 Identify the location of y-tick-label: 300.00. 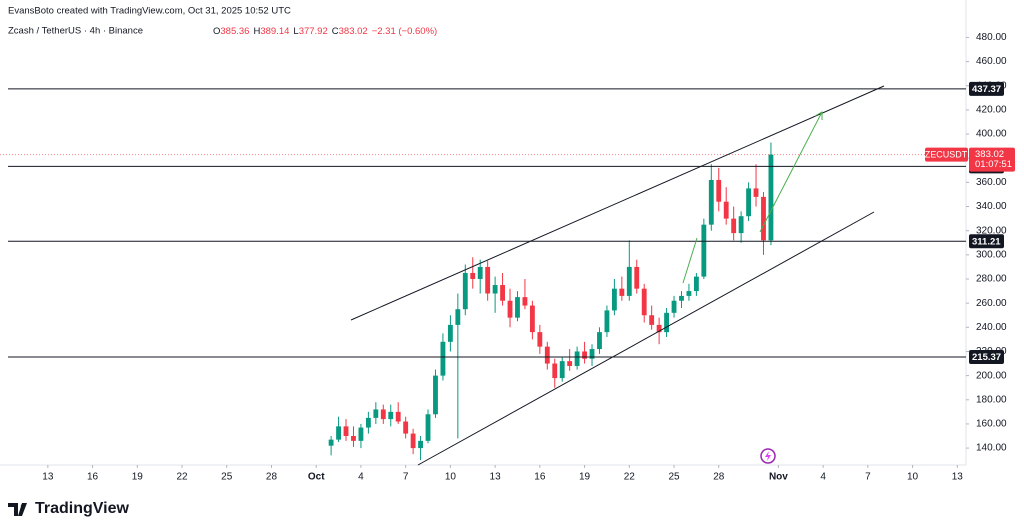
(991, 254).